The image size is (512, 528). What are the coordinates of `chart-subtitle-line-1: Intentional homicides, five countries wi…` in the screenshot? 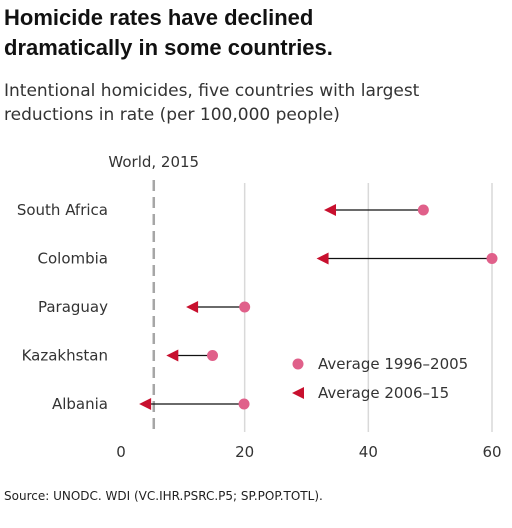 It's located at (212, 91).